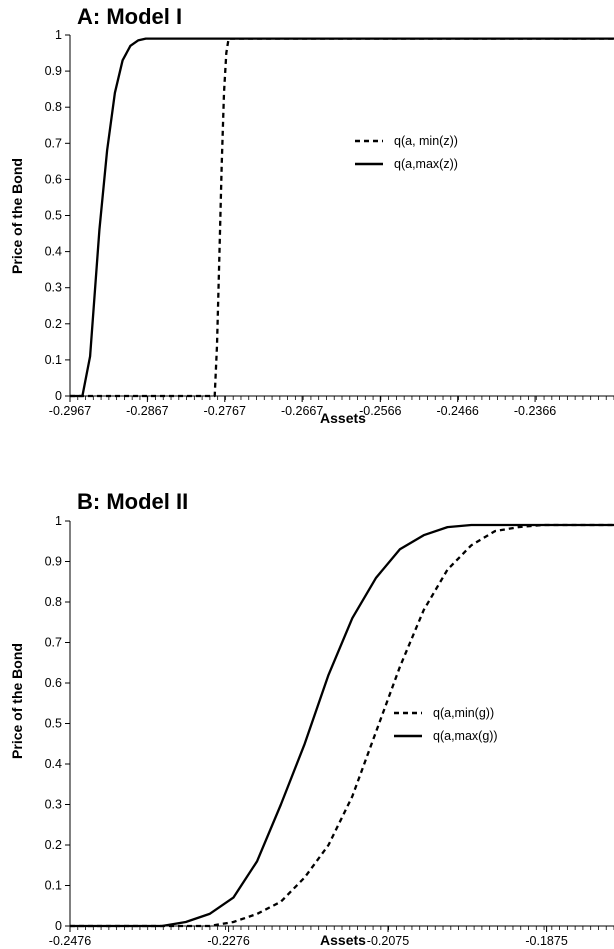 The height and width of the screenshot is (949, 614). I want to click on x-tick-label: -0.2767, so click(225, 411).